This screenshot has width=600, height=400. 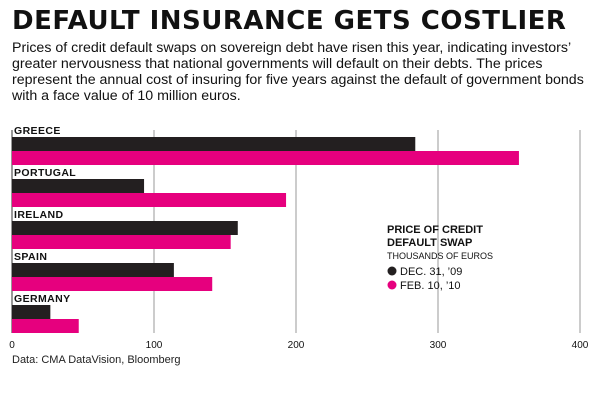 What do you see at coordinates (431, 272) in the screenshot?
I see `legend-label-dec: DEC. 31, ’09` at bounding box center [431, 272].